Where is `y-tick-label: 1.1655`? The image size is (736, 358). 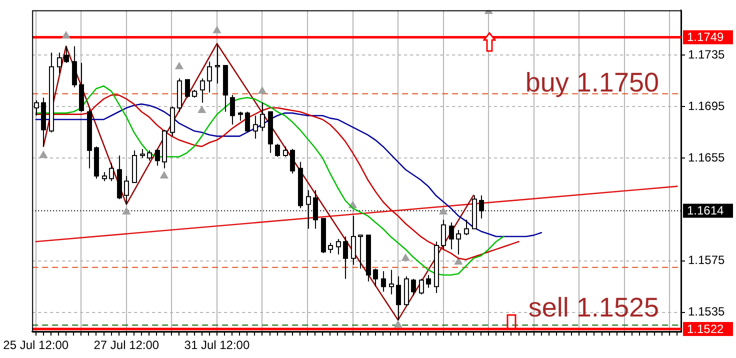 y-tick-label: 1.1655 is located at coordinates (707, 157).